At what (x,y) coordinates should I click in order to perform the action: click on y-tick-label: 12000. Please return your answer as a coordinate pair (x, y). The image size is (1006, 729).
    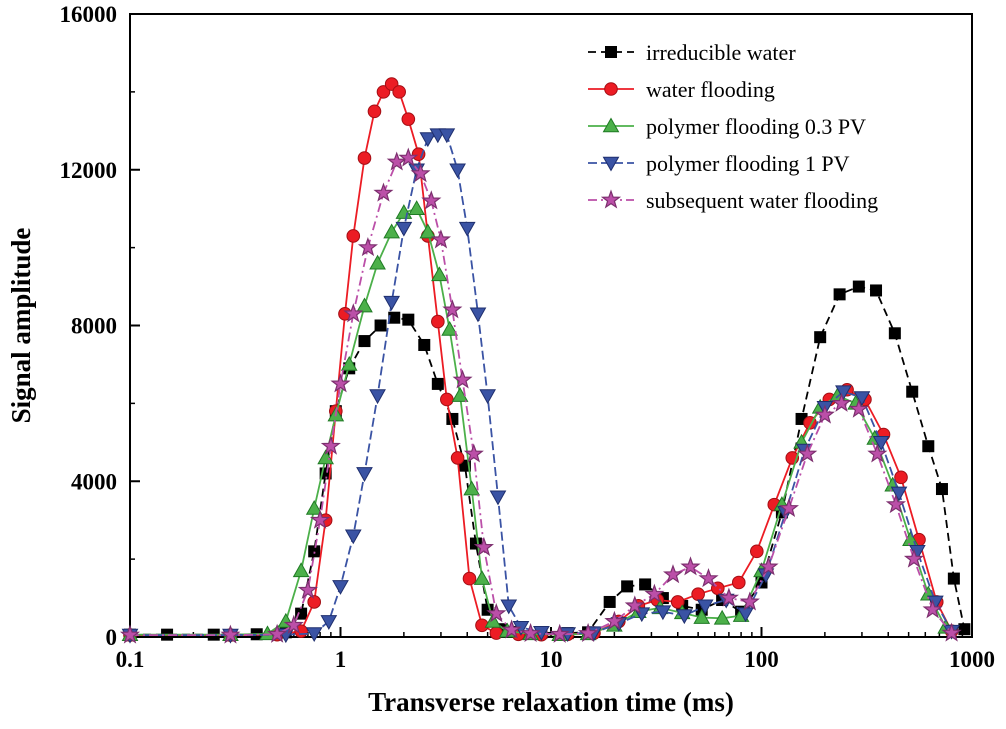
    Looking at the image, I should click on (89, 170).